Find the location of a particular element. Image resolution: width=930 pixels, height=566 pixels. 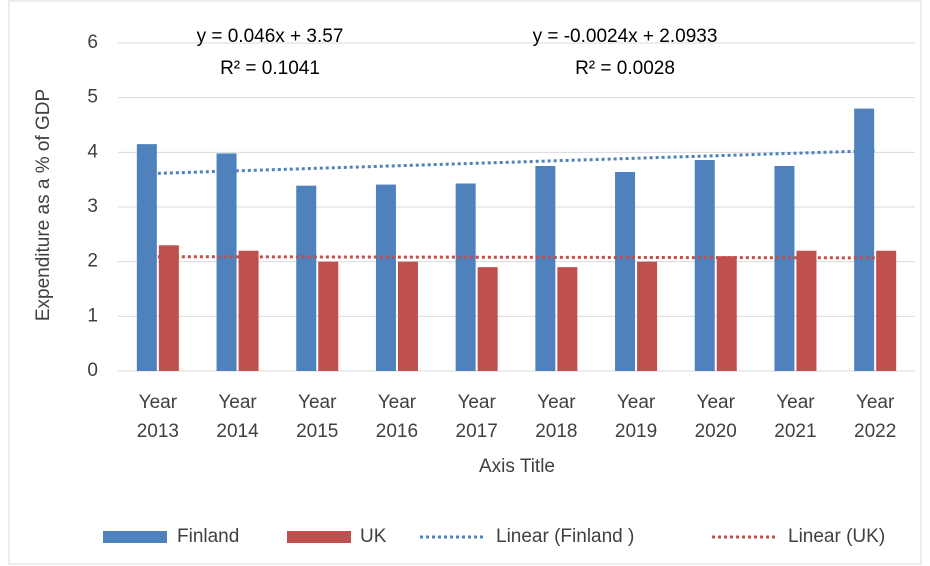

x-tick-label: Year 2014 is located at coordinates (237, 417).